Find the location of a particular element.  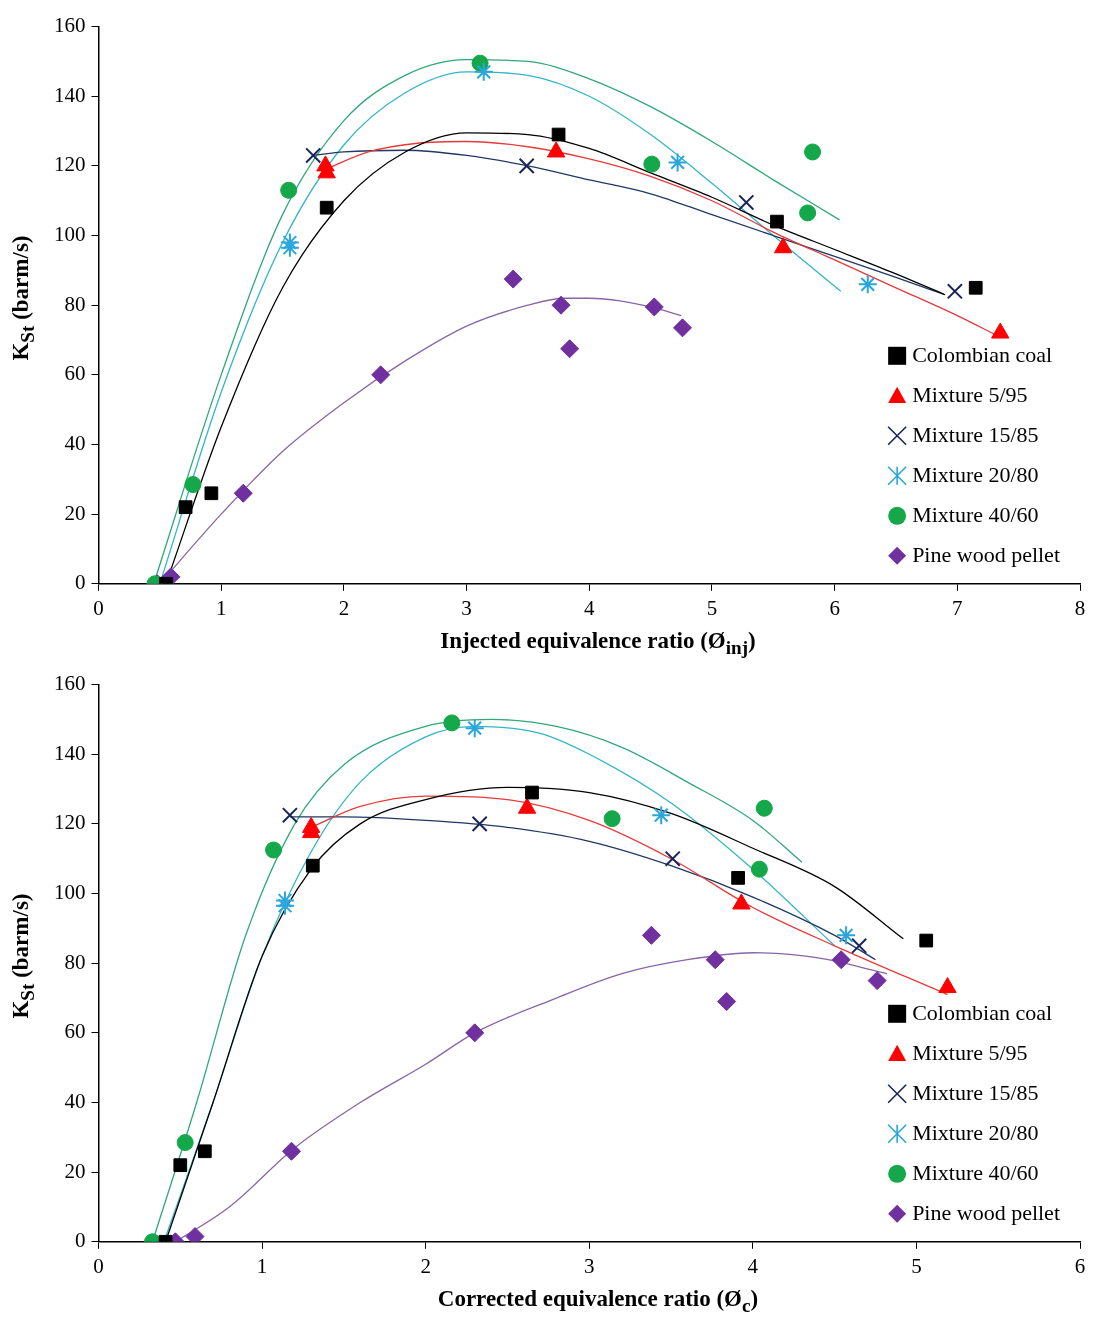

x-tick-label: 5 is located at coordinates (916, 1265).